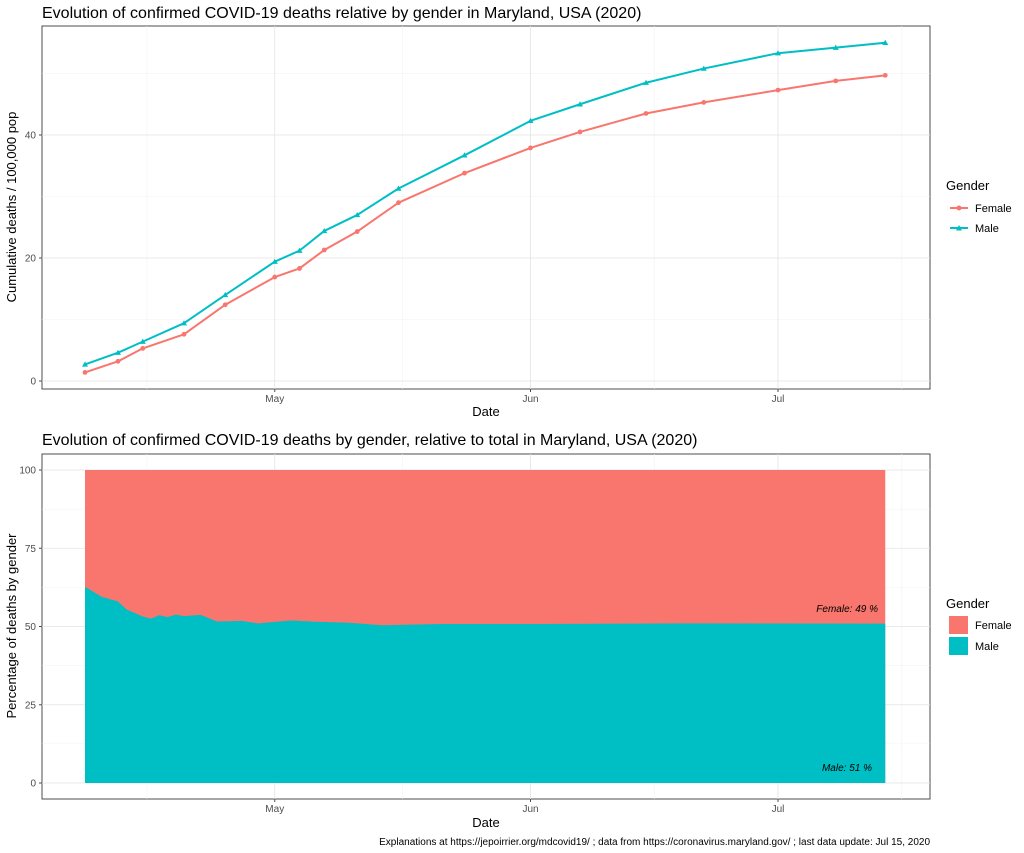  What do you see at coordinates (31, 705) in the screenshot?
I see `y-tick-label: 25` at bounding box center [31, 705].